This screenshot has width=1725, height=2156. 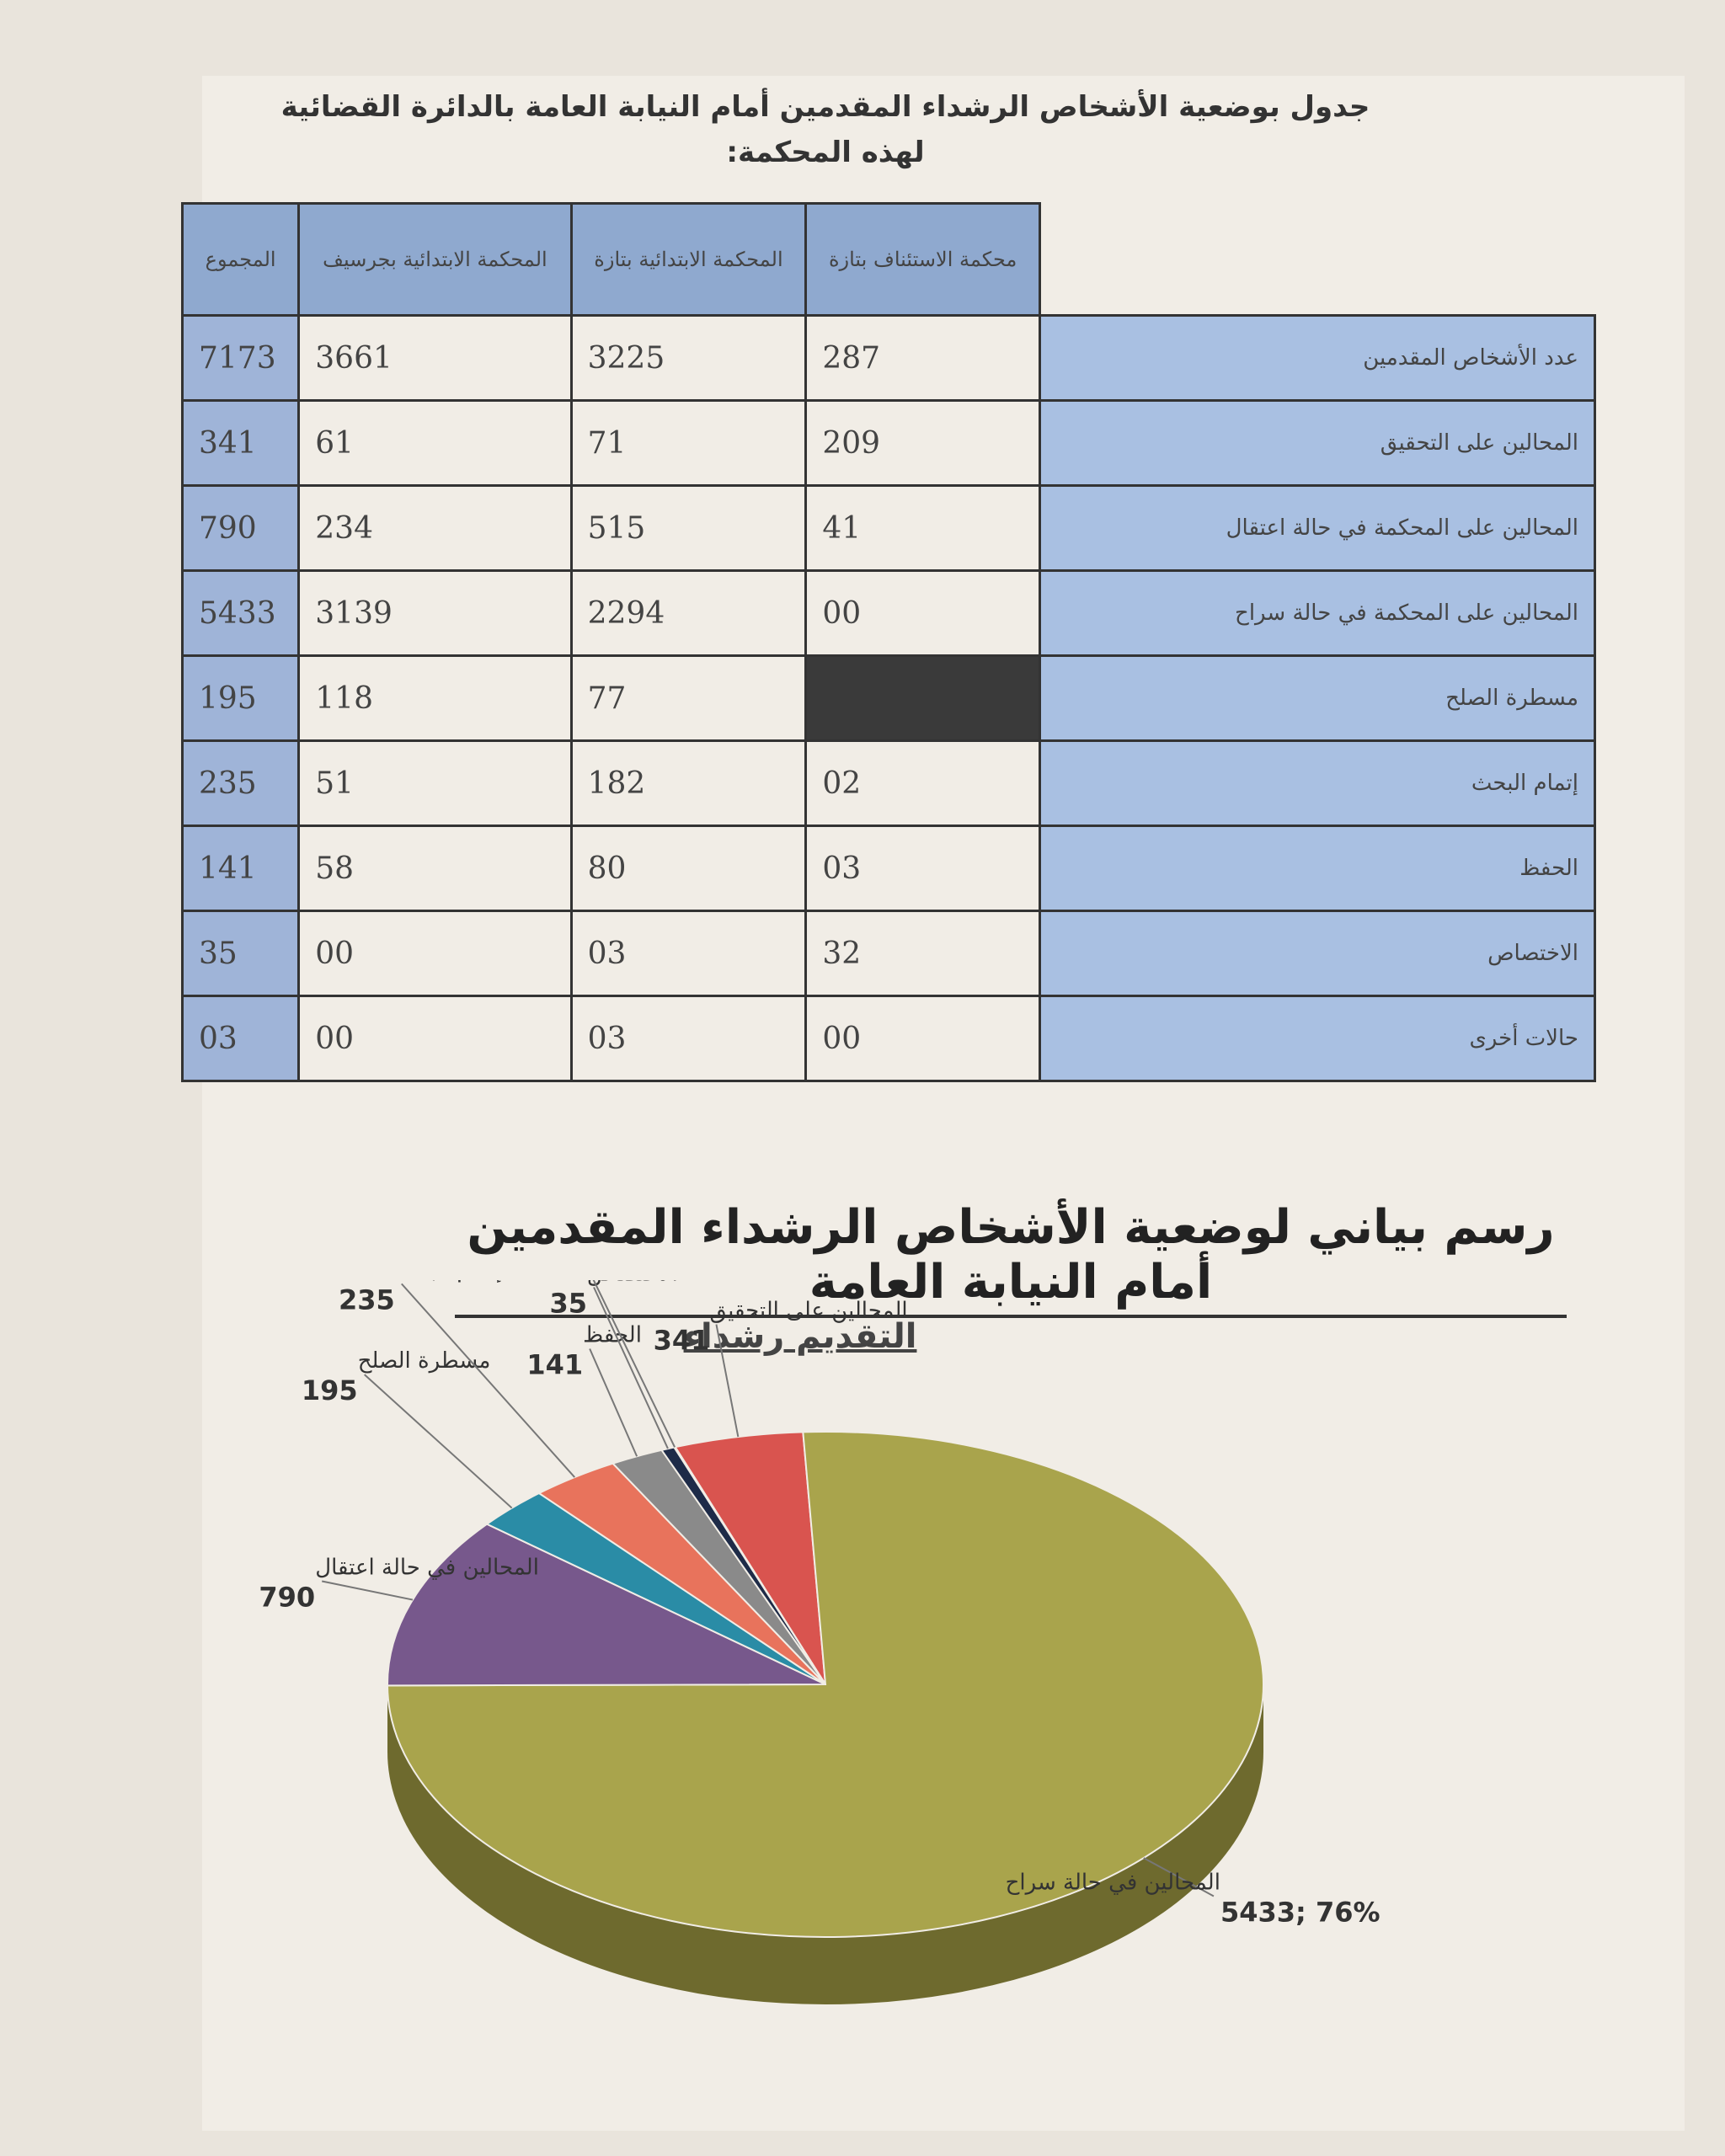 What do you see at coordinates (287, 1597) in the screenshot?
I see `value-label: 790` at bounding box center [287, 1597].